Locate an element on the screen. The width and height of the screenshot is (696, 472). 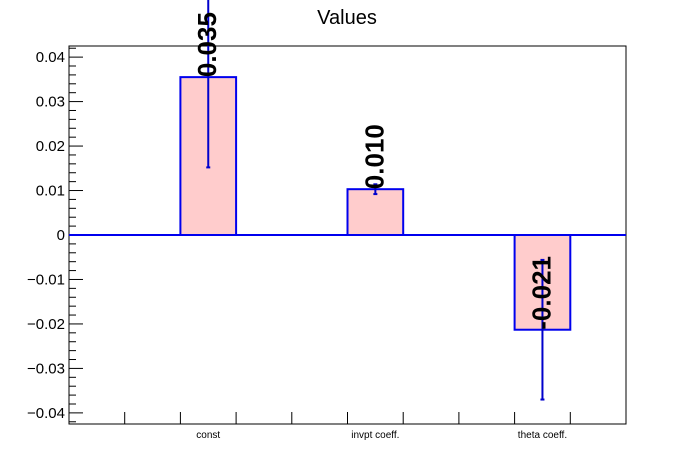
y-tick-label: −0.04 is located at coordinates (46, 413).